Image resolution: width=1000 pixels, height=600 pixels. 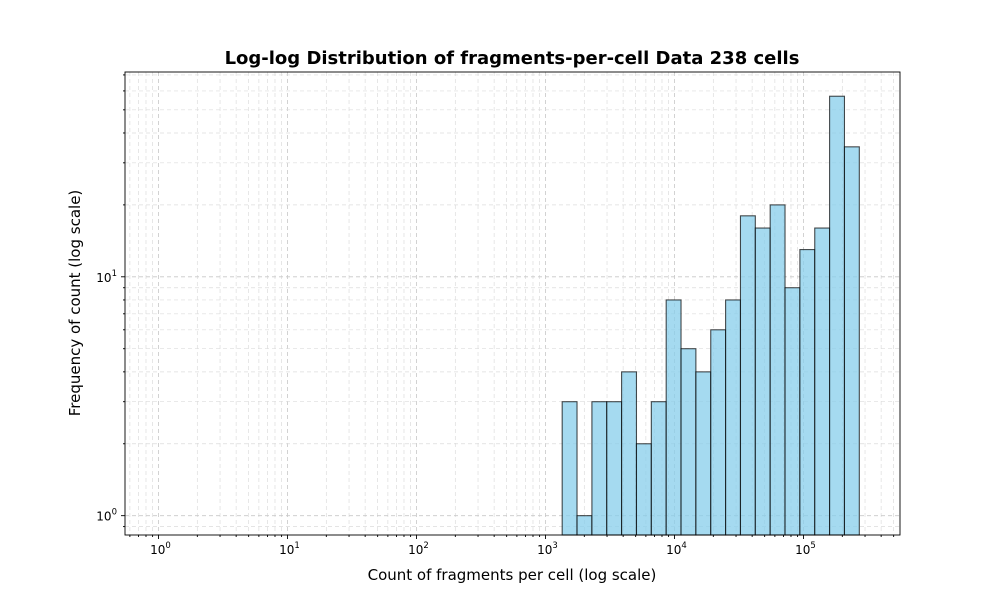 What do you see at coordinates (512, 575) in the screenshot?
I see `x-axis-label: Count of fragments per cell (log scale)` at bounding box center [512, 575].